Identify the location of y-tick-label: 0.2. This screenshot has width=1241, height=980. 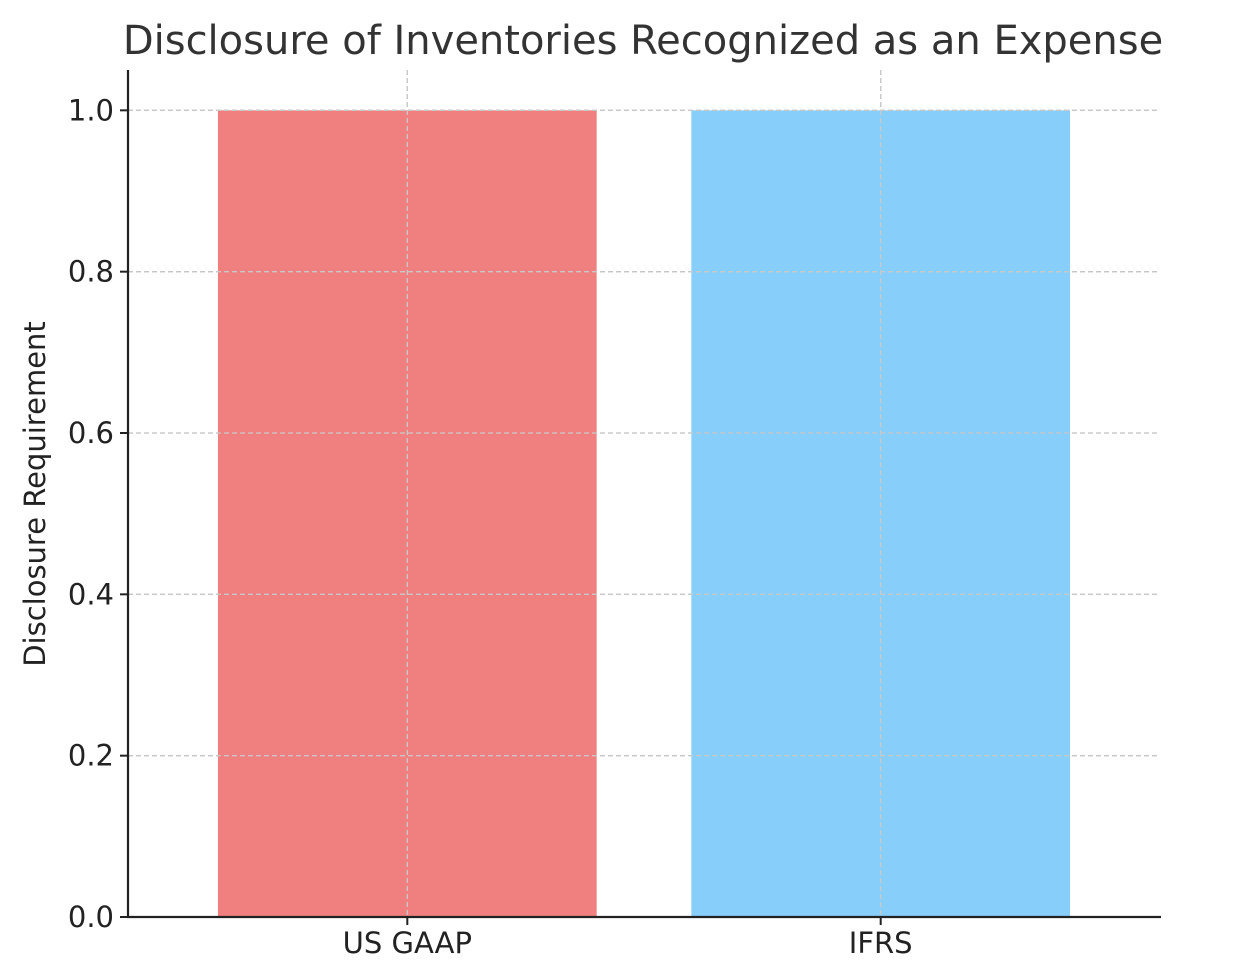
(91, 756).